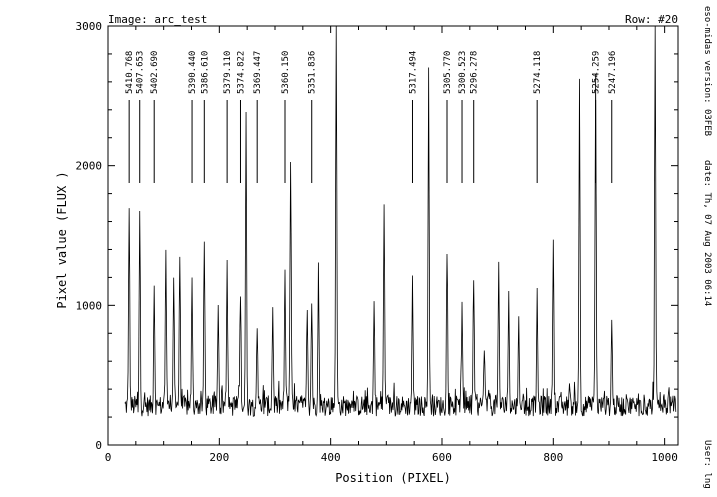 This screenshot has width=717, height=497. Describe the element at coordinates (205, 72) in the screenshot. I see `line-id-label: 5386.610` at that location.